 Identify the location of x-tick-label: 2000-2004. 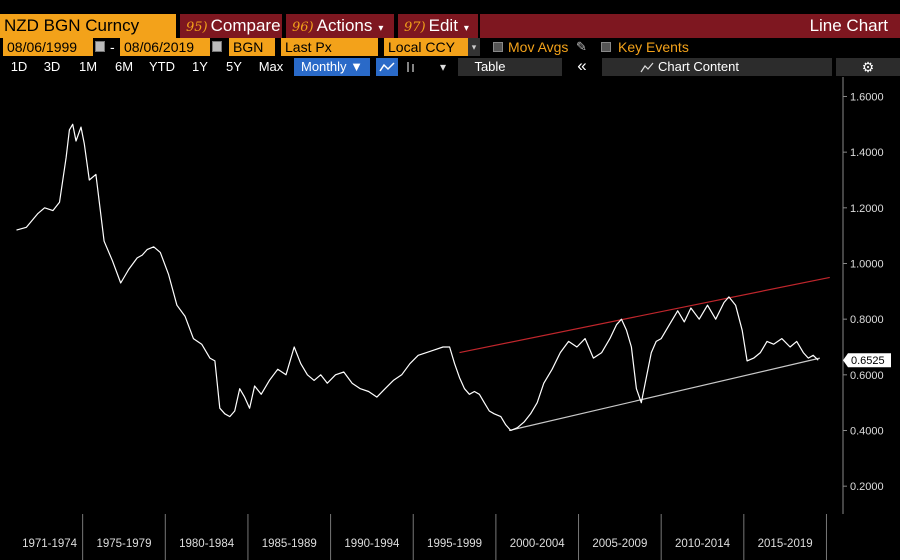
(538, 544).